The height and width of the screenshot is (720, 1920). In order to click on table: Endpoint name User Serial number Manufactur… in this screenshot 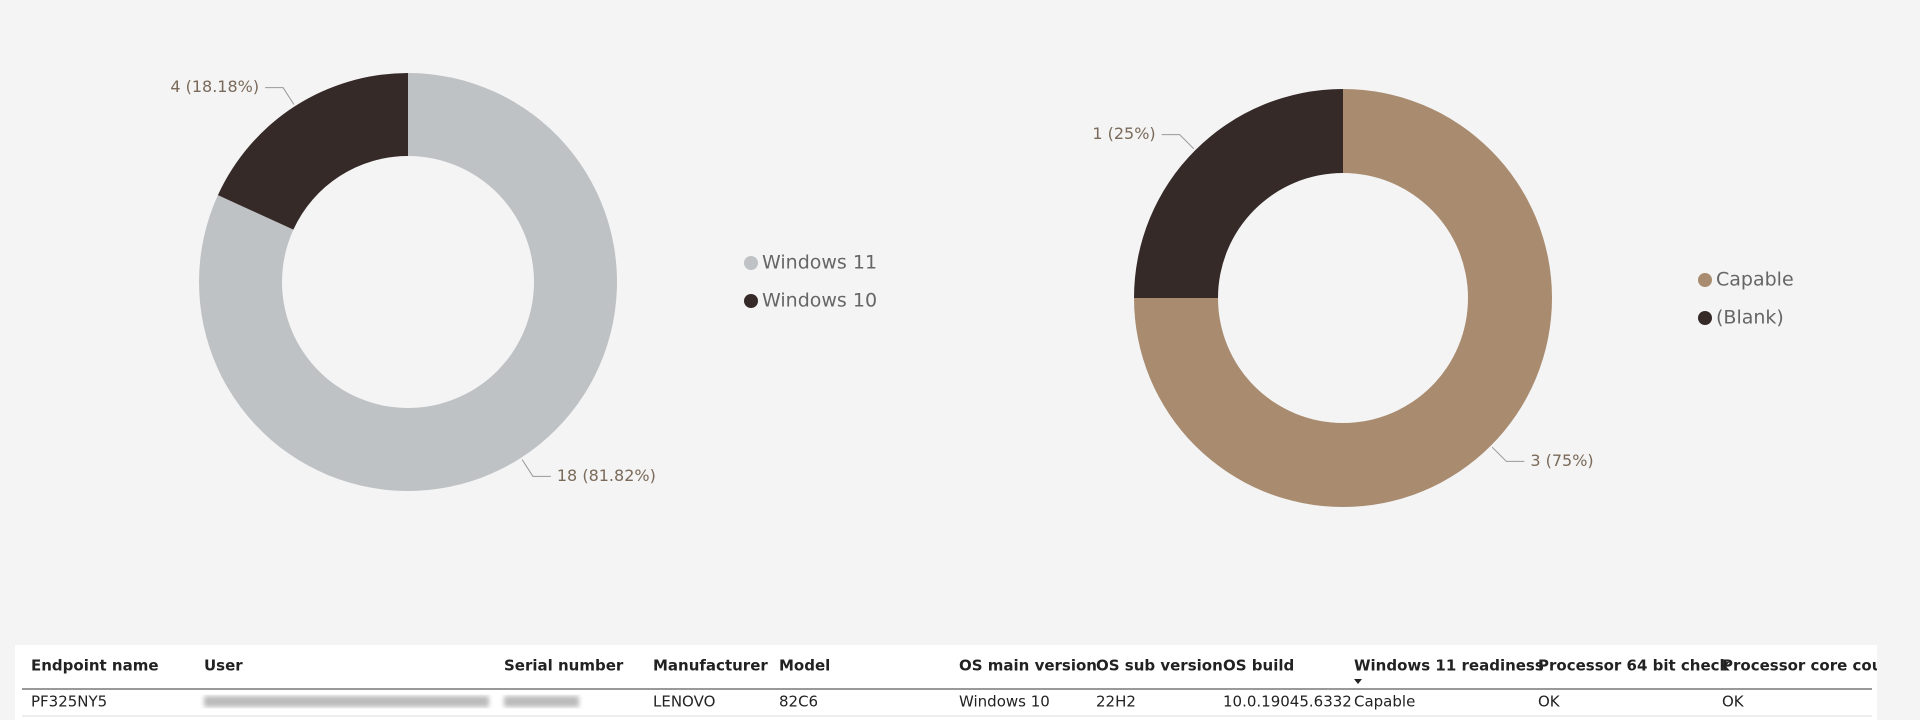, I will do `click(962, 684)`.